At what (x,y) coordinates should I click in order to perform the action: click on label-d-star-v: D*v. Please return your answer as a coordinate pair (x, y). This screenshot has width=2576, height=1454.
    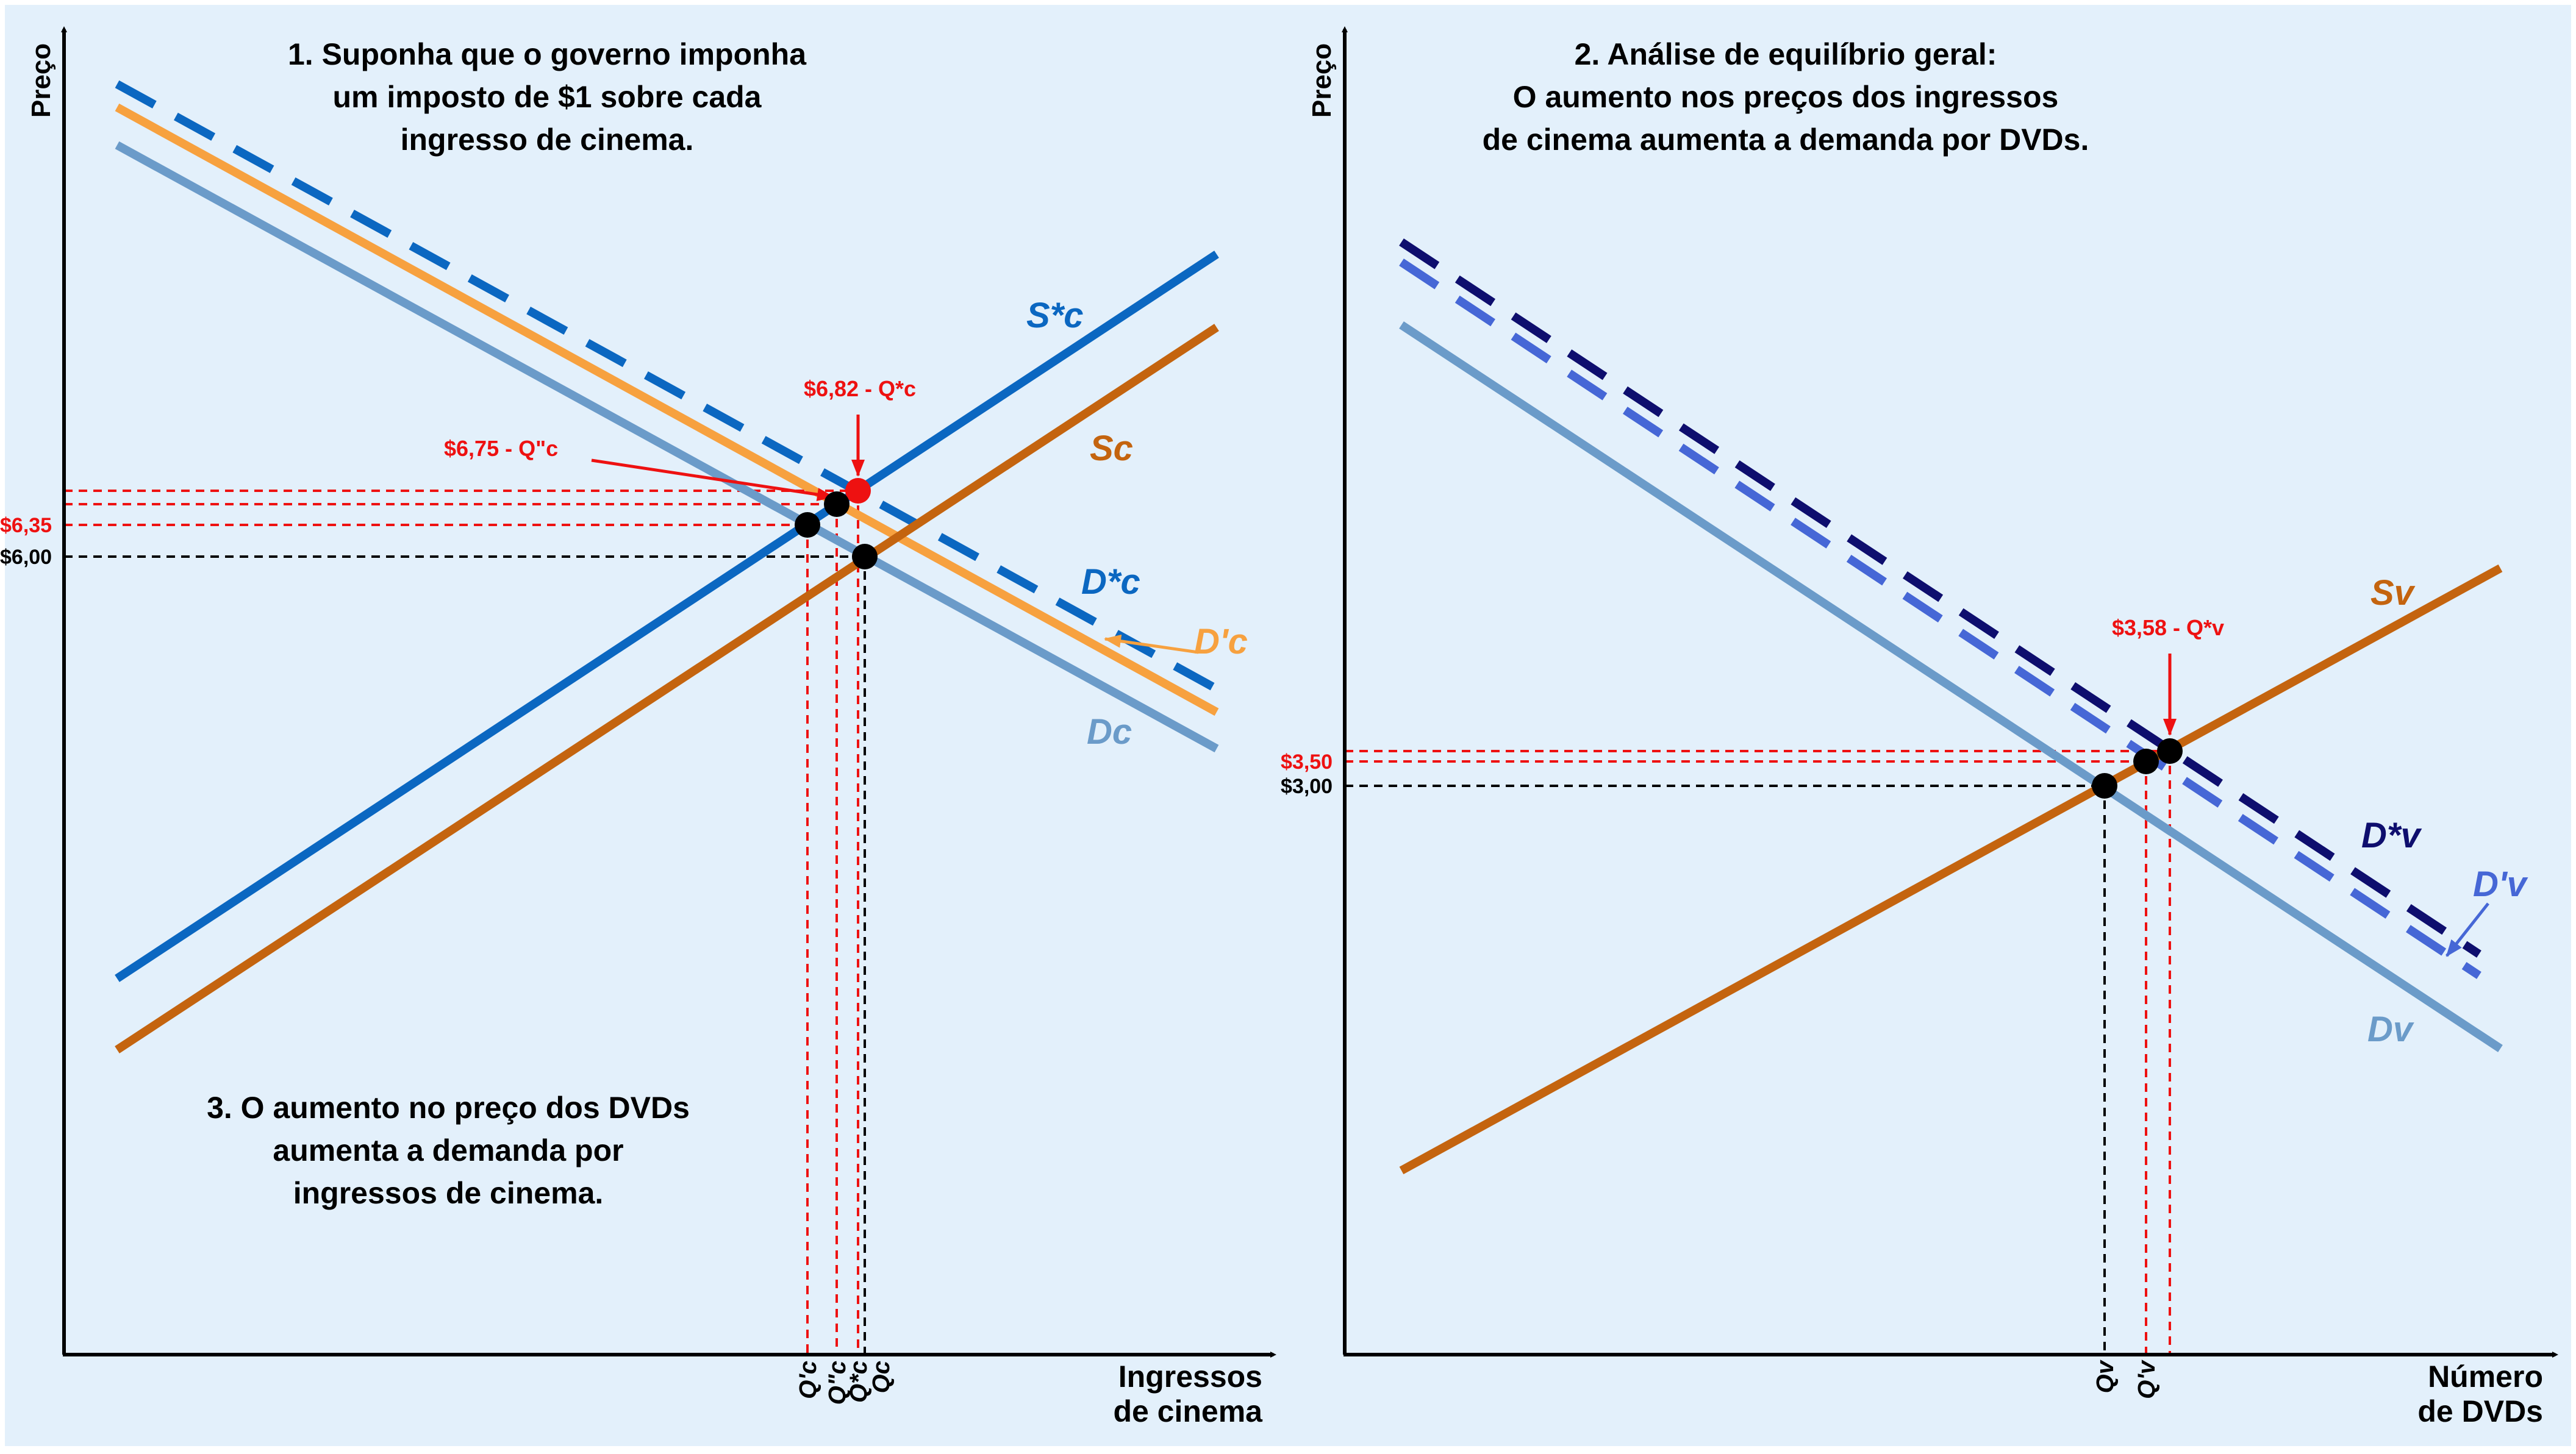
    Looking at the image, I should click on (2391, 835).